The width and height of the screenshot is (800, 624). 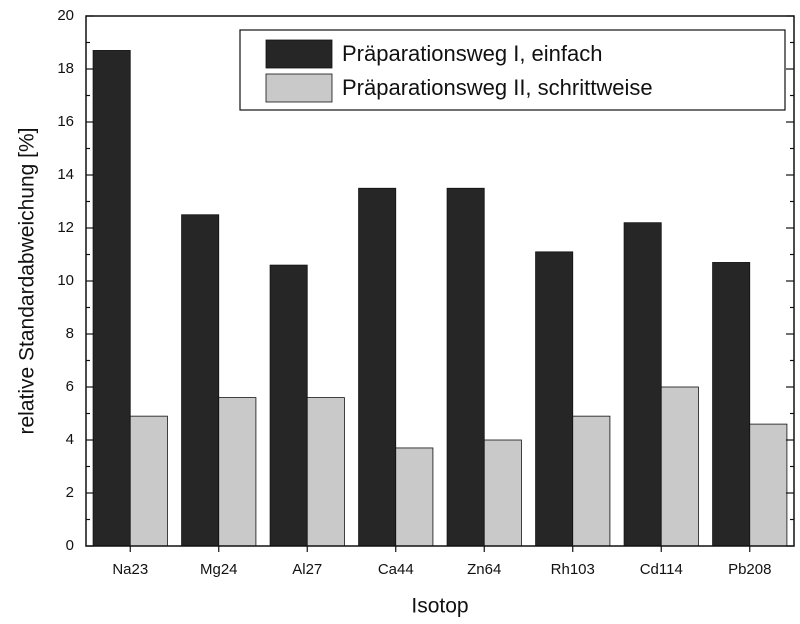 What do you see at coordinates (472, 53) in the screenshot?
I see `legend-label: Präparationsweg I, einfach` at bounding box center [472, 53].